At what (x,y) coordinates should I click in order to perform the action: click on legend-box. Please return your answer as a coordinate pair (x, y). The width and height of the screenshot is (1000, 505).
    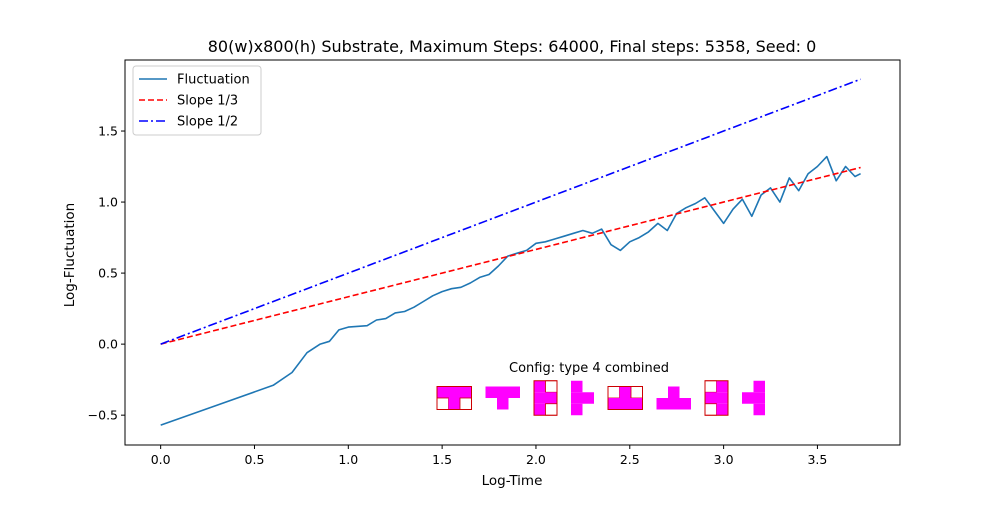
    Looking at the image, I should click on (197, 100).